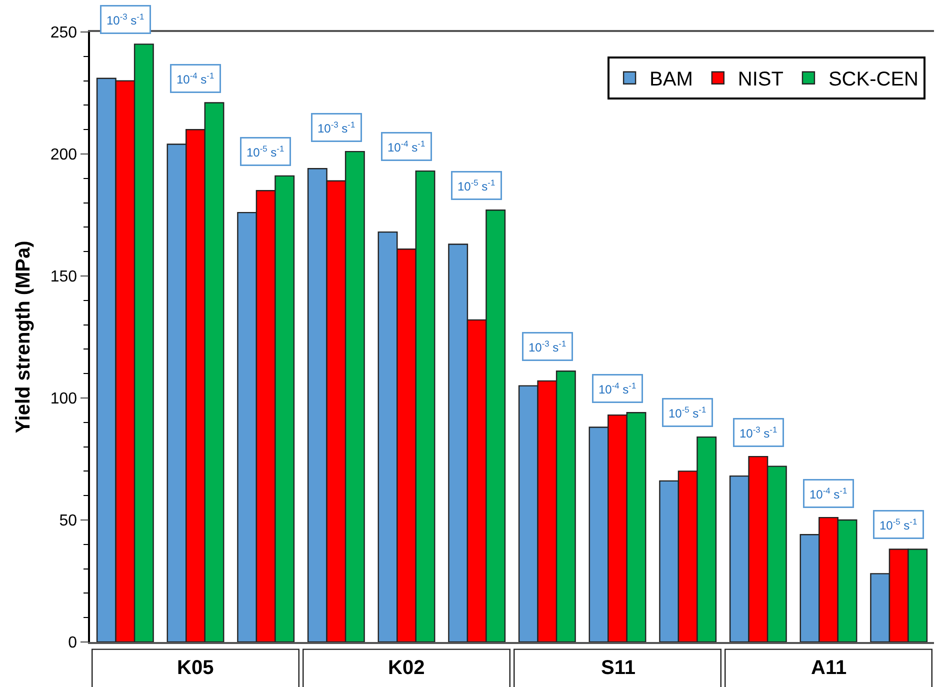 The width and height of the screenshot is (939, 687). What do you see at coordinates (64, 277) in the screenshot?
I see `y-tick-label: 150` at bounding box center [64, 277].